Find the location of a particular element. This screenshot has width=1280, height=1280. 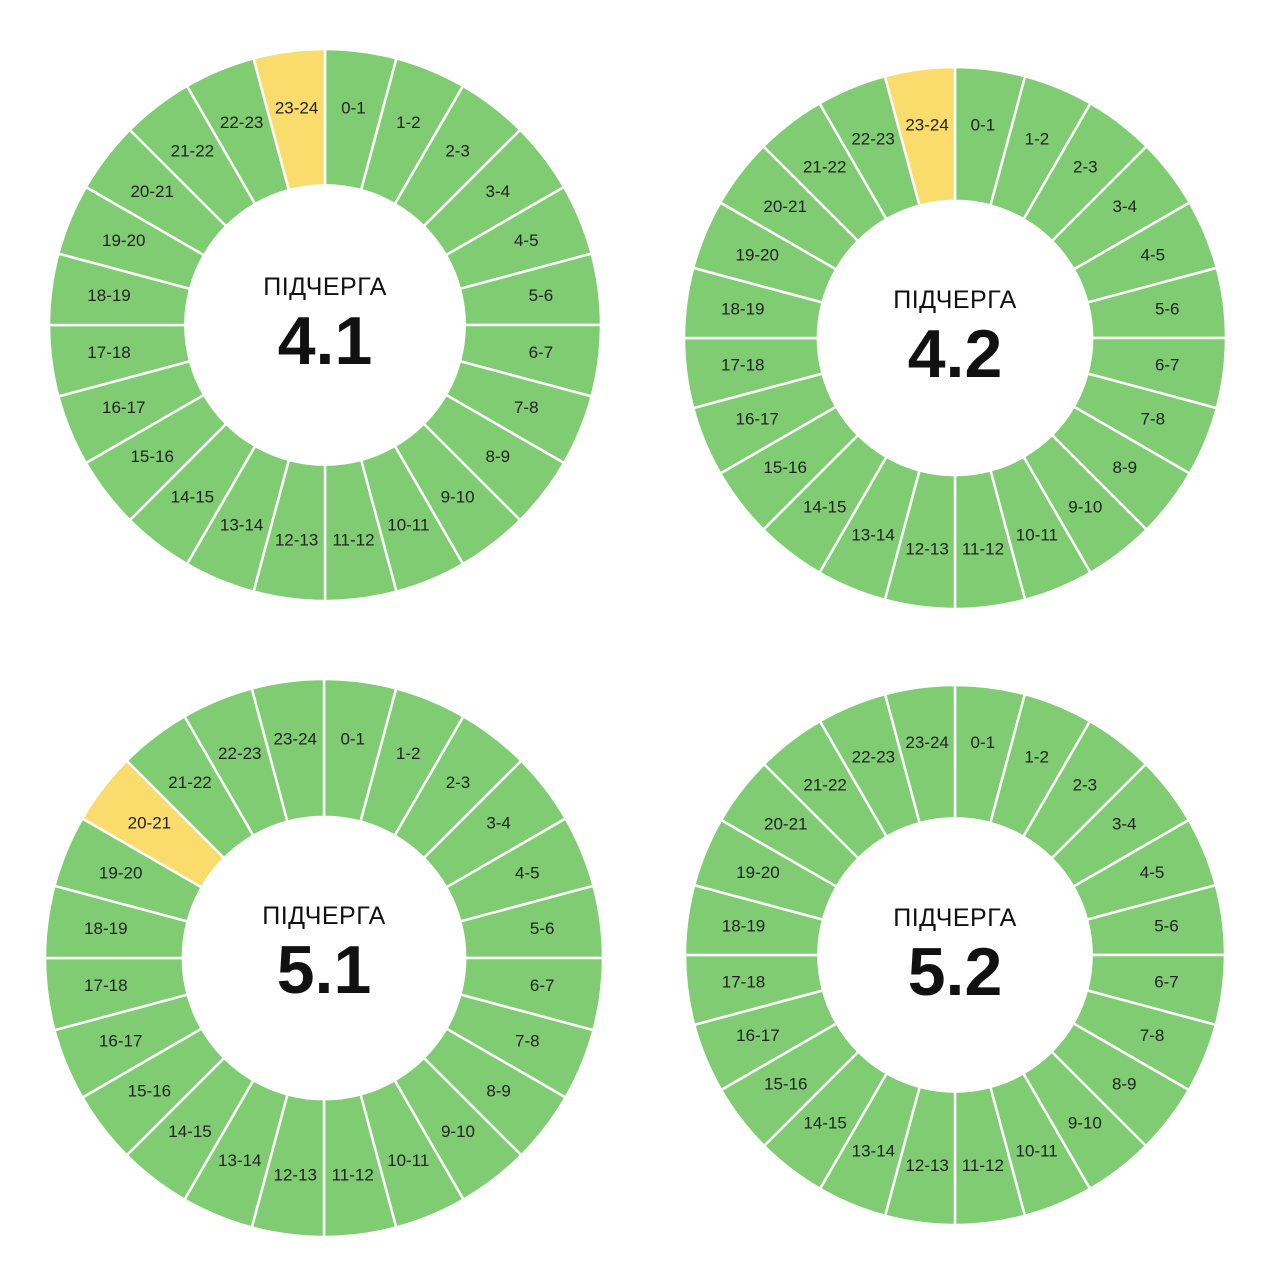

chart-title: 4.1 is located at coordinates (325, 341).